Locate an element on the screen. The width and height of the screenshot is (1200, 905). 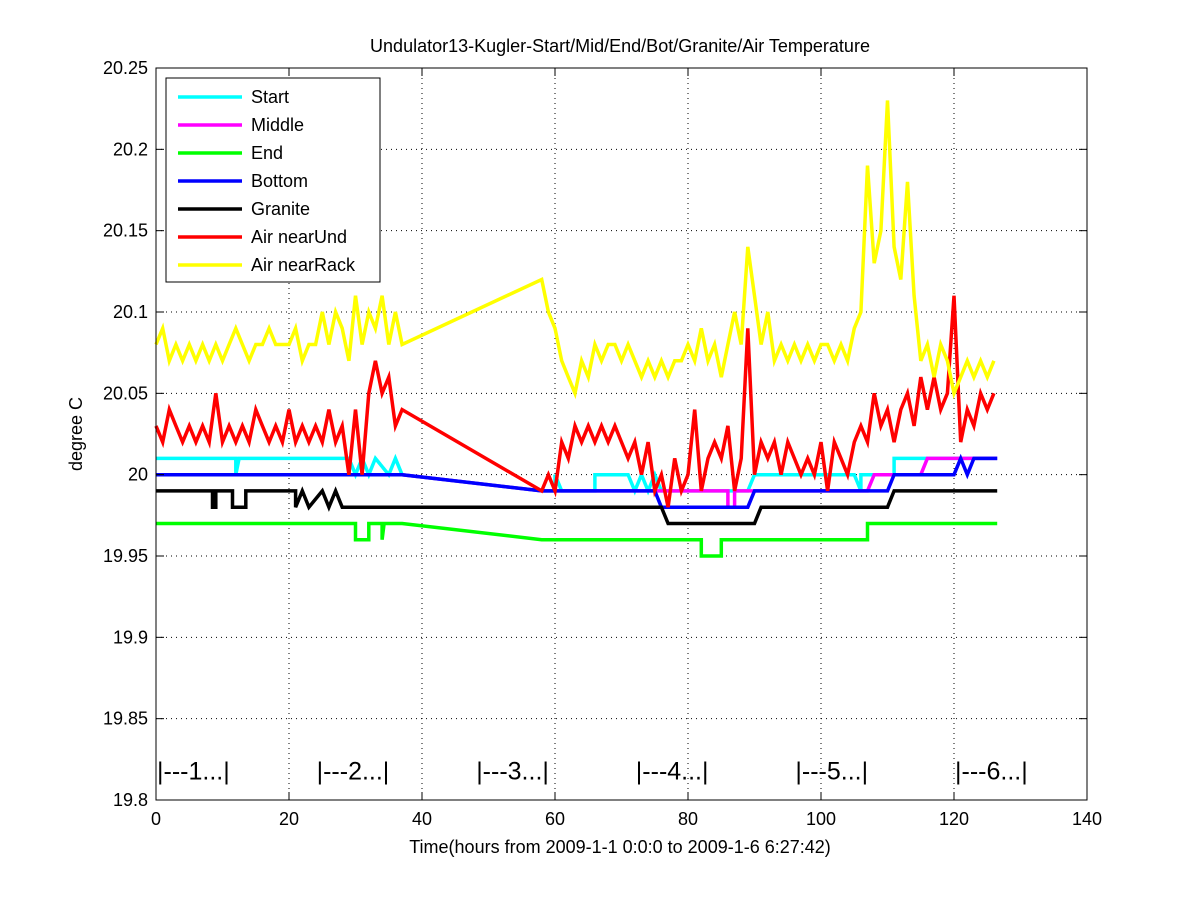
legend-label: Start is located at coordinates (270, 97).